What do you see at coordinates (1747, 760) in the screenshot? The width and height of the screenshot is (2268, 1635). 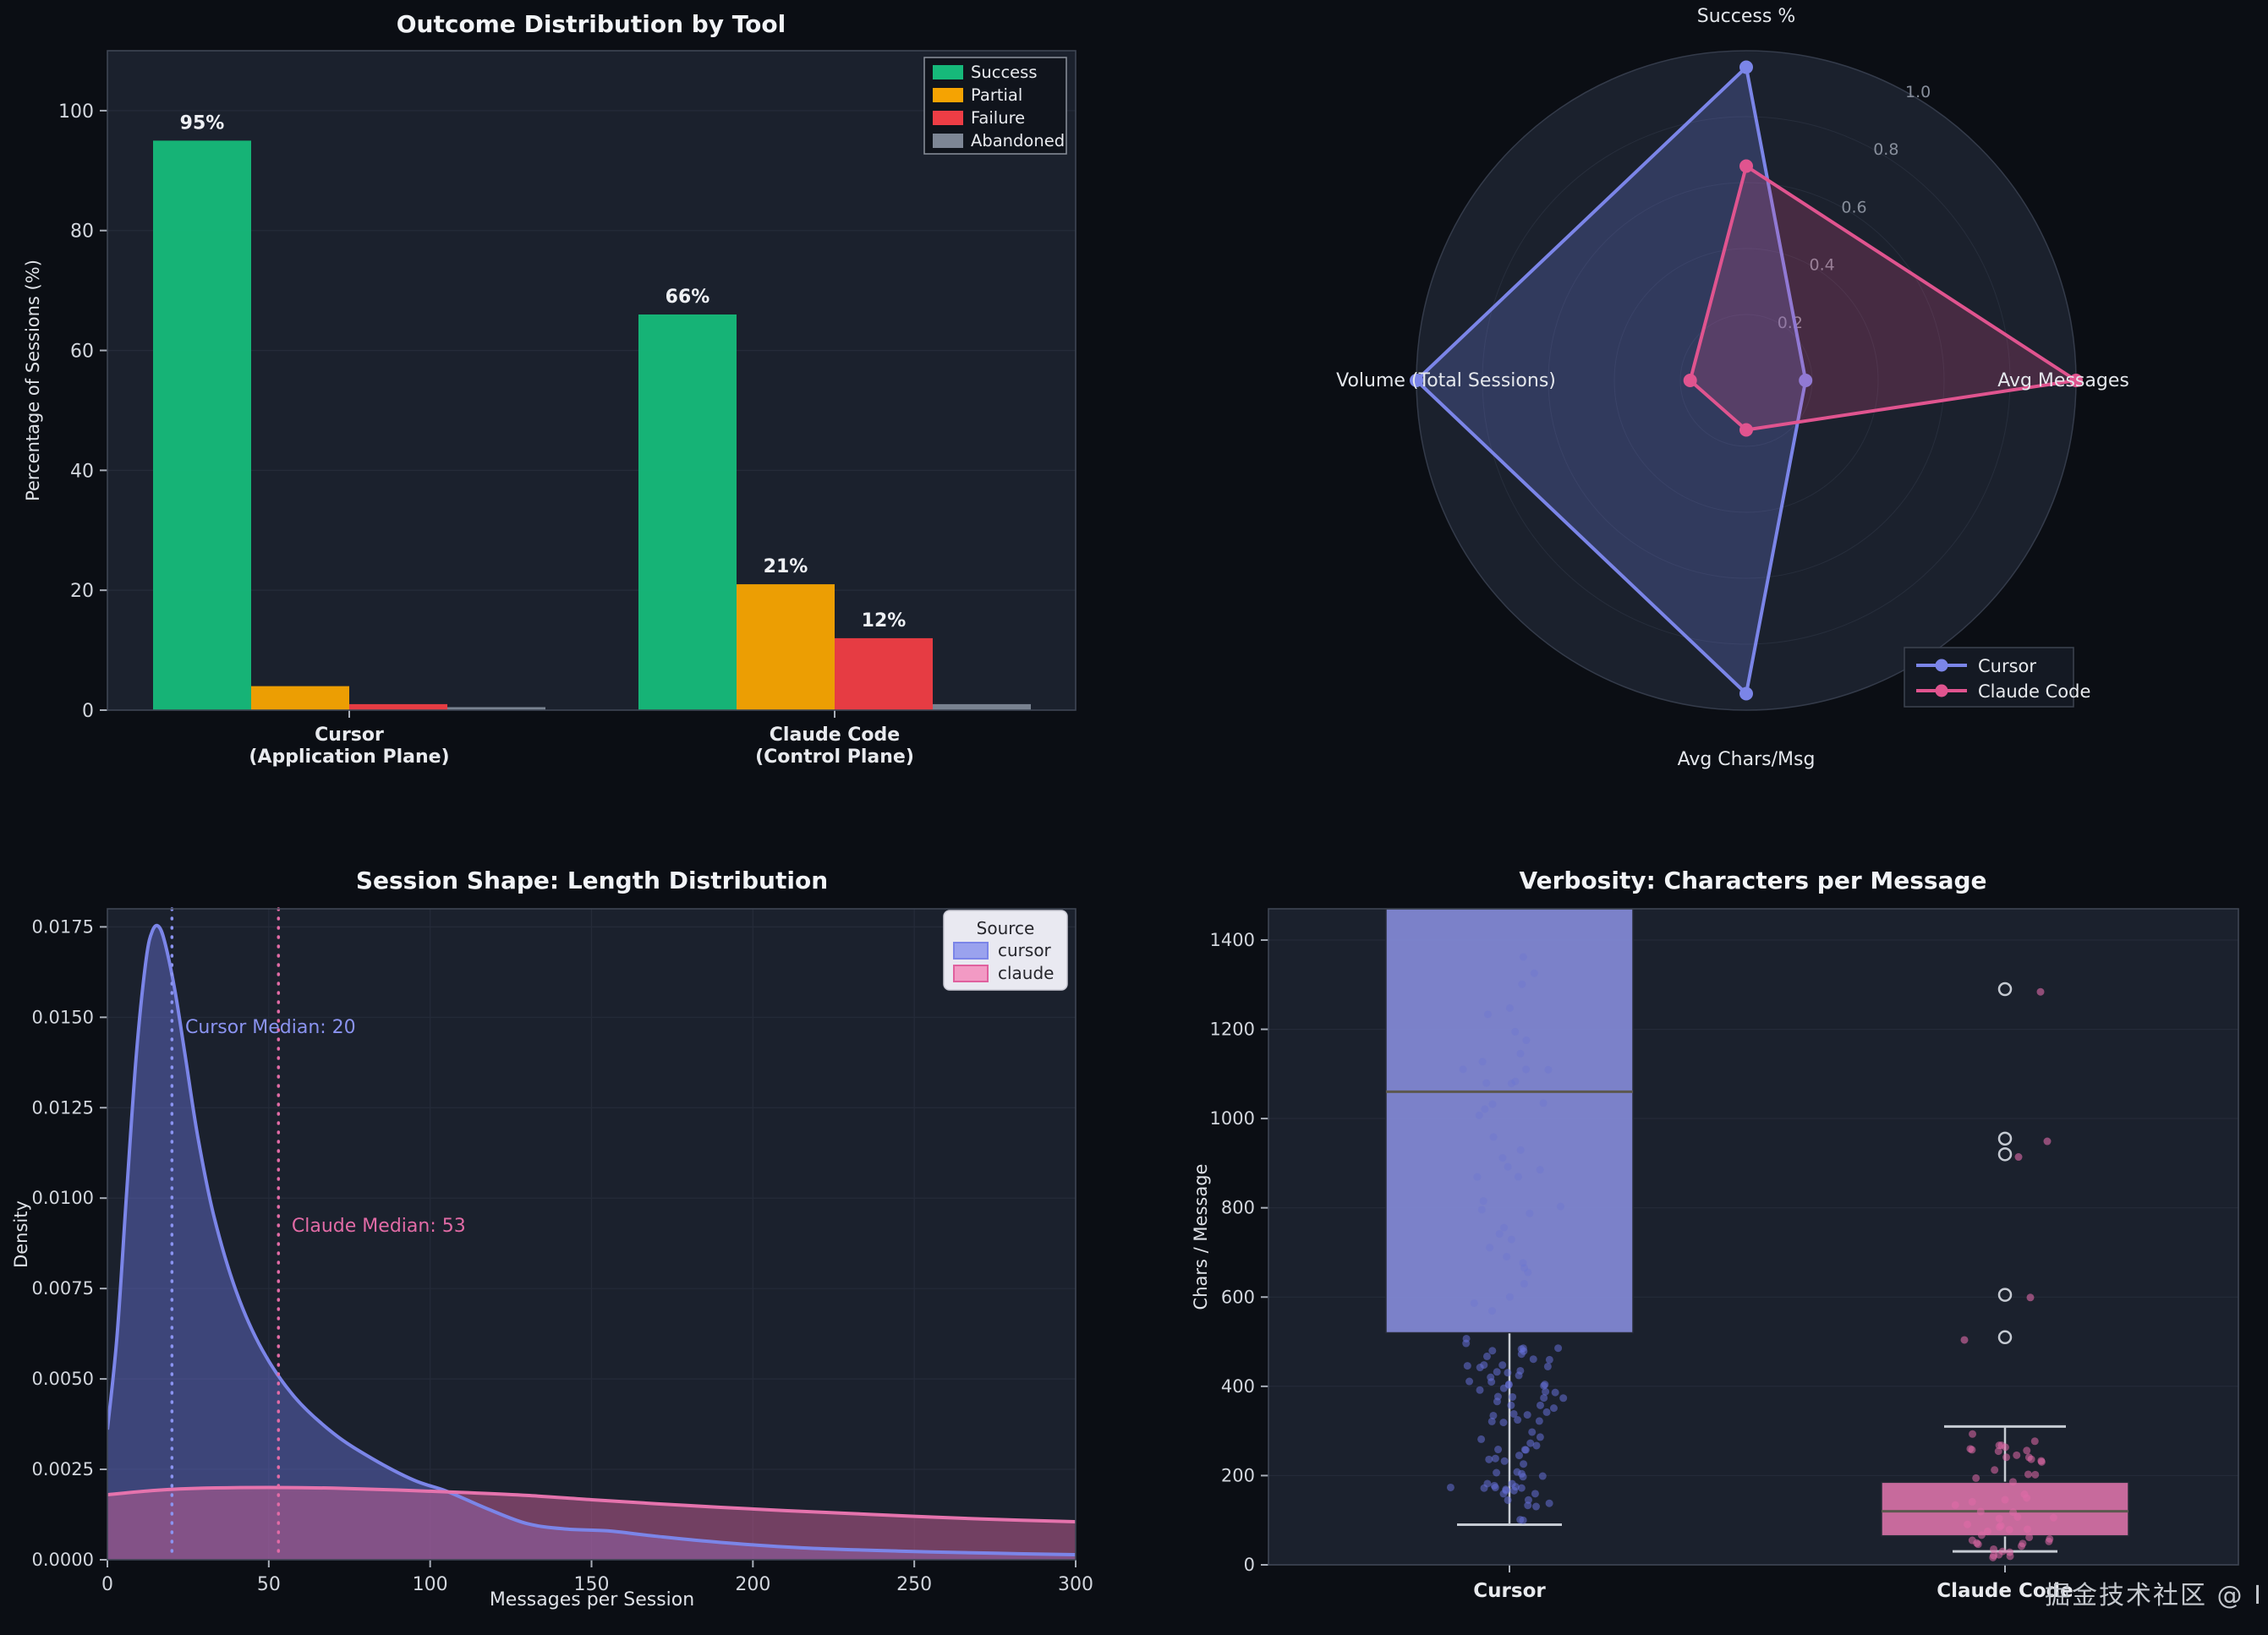 I see `radar-axis-label: Avg Chars/Msg` at bounding box center [1747, 760].